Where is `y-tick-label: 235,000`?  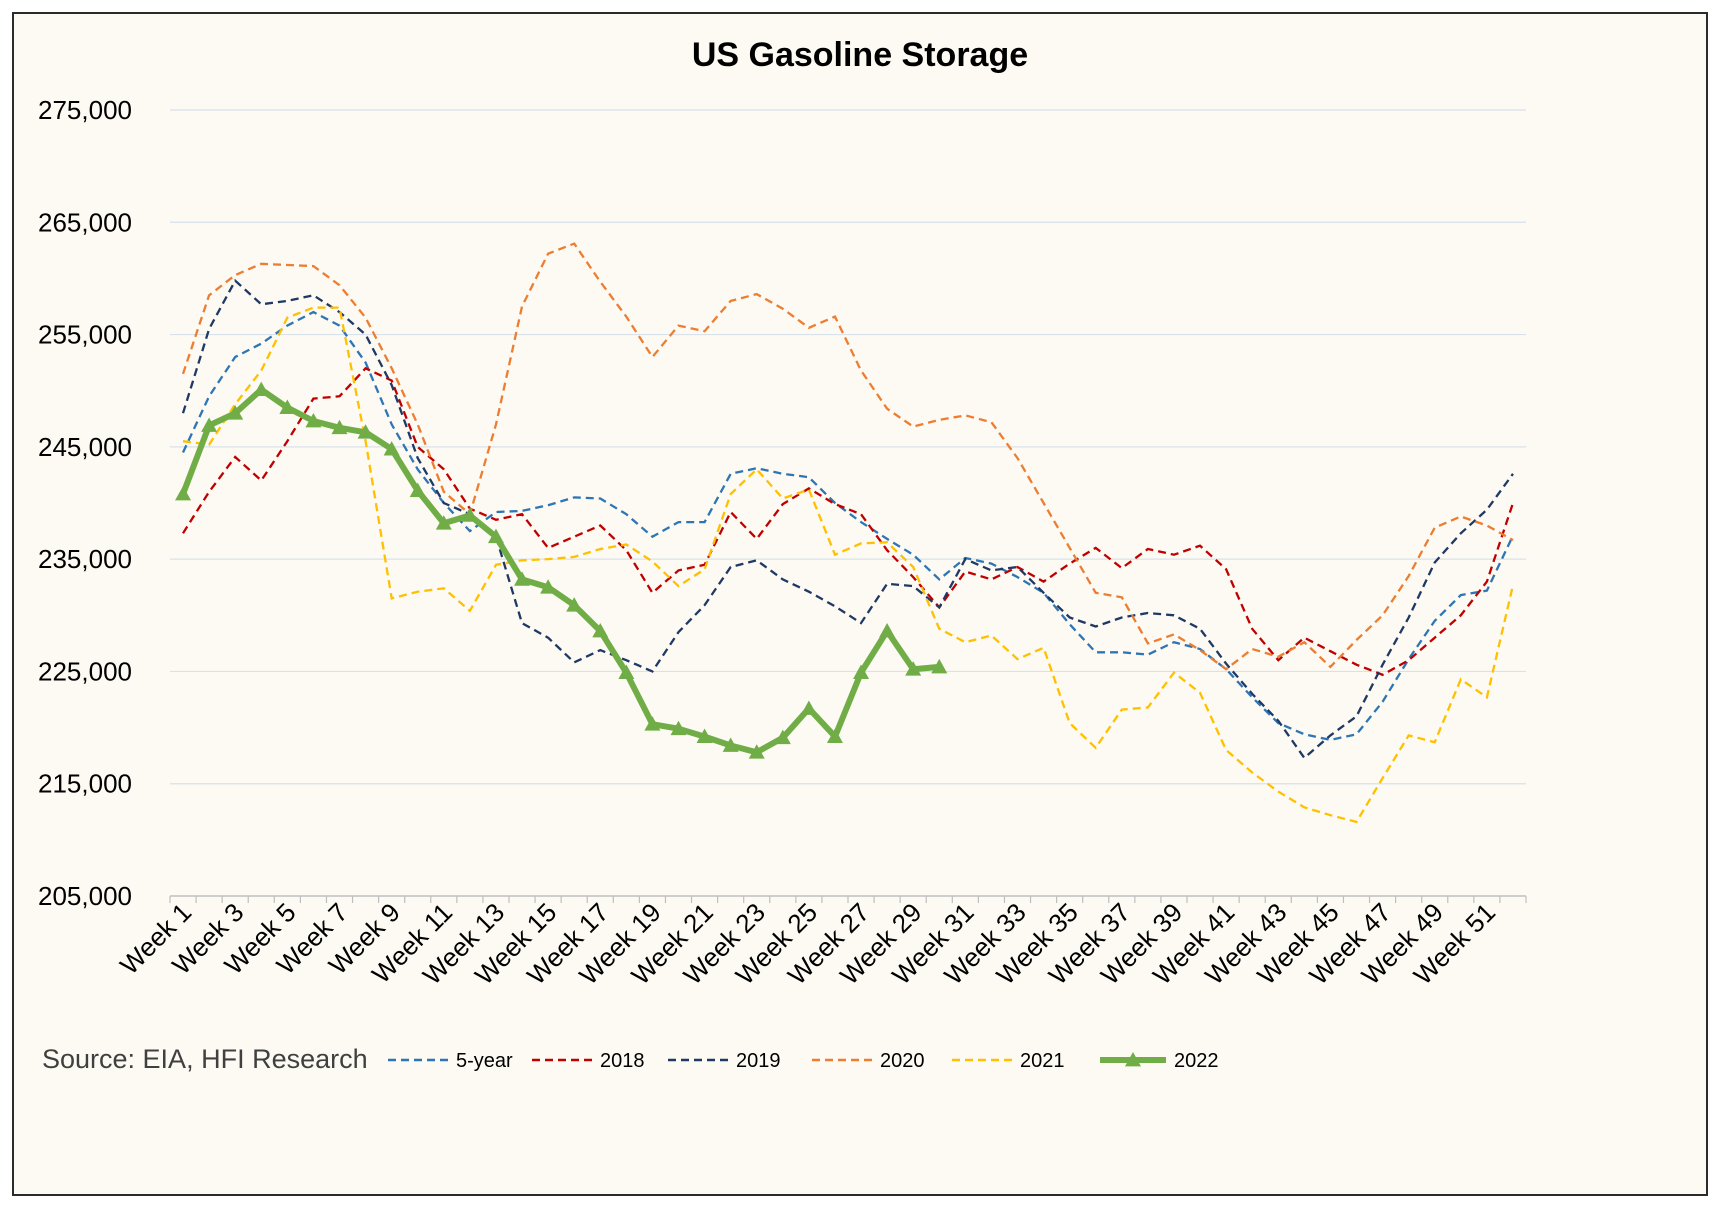
y-tick-label: 235,000 is located at coordinates (85, 559).